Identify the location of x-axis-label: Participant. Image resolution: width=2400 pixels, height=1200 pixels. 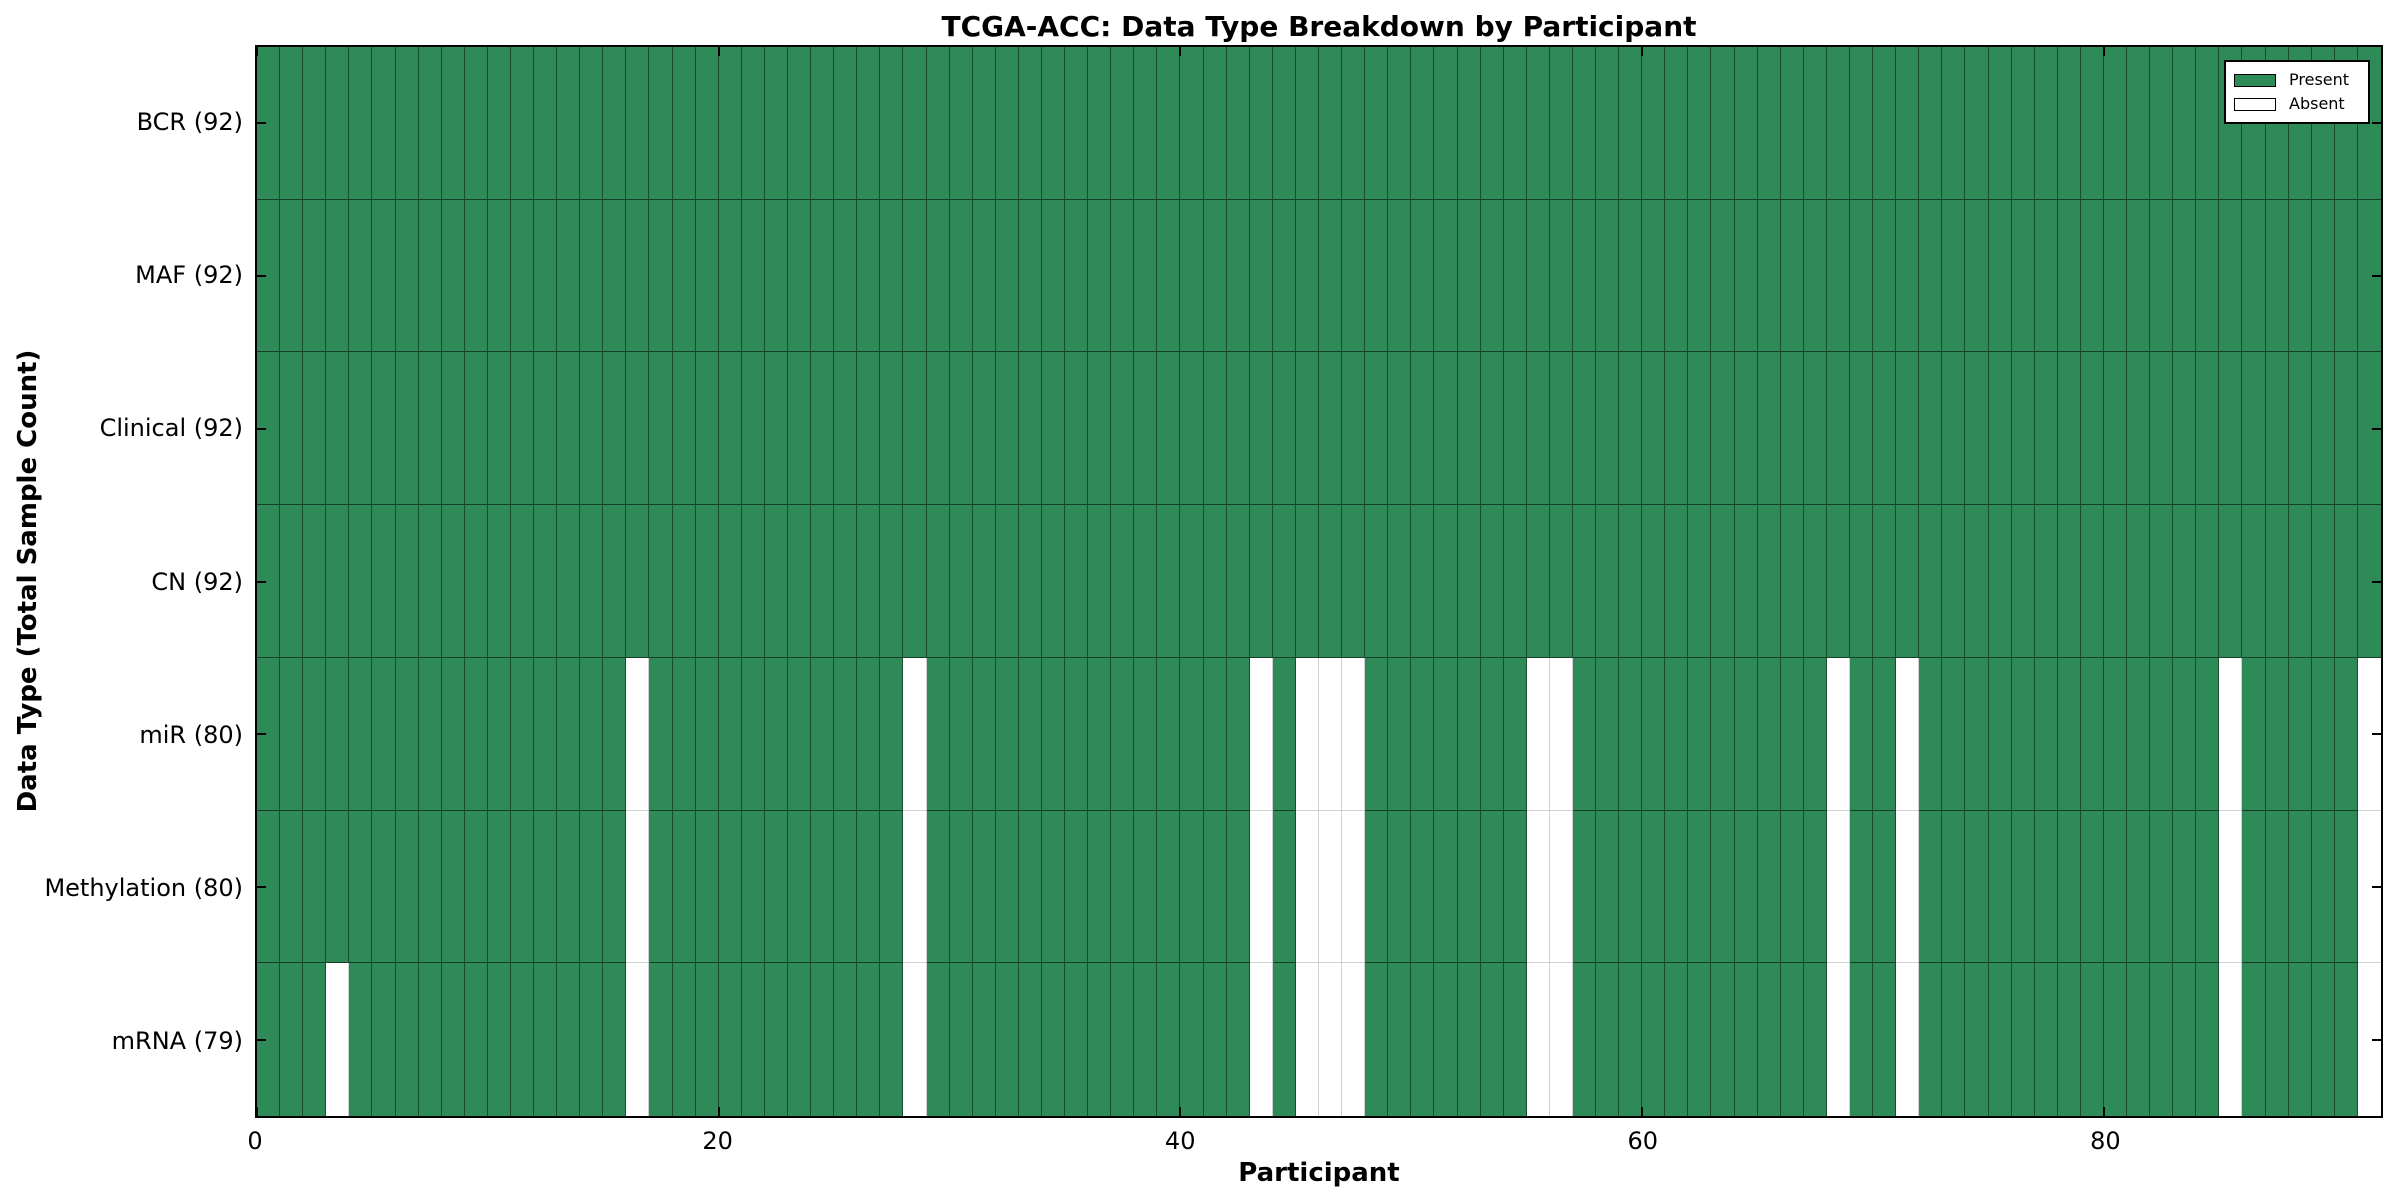
(1319, 1173).